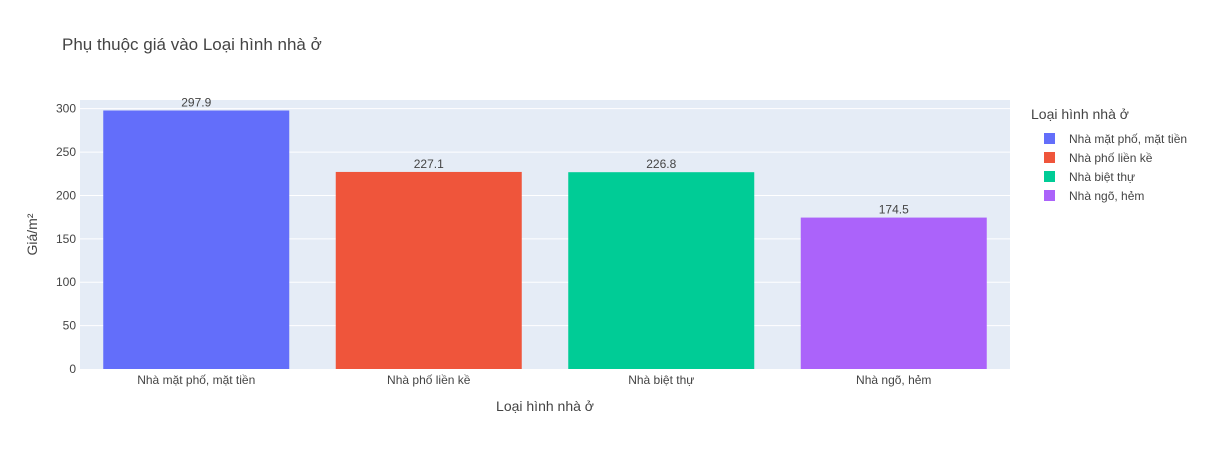  I want to click on legend-item: Nhà phố liền kề, so click(1098, 158).